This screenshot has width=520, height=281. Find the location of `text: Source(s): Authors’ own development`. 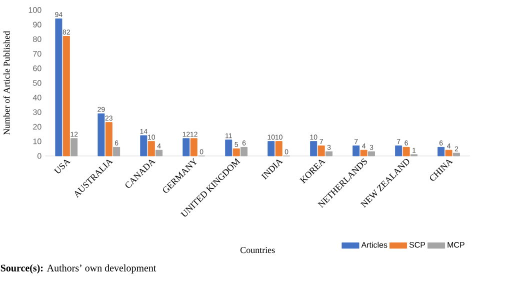

text: Source(s): Authors’ own development is located at coordinates (78, 269).